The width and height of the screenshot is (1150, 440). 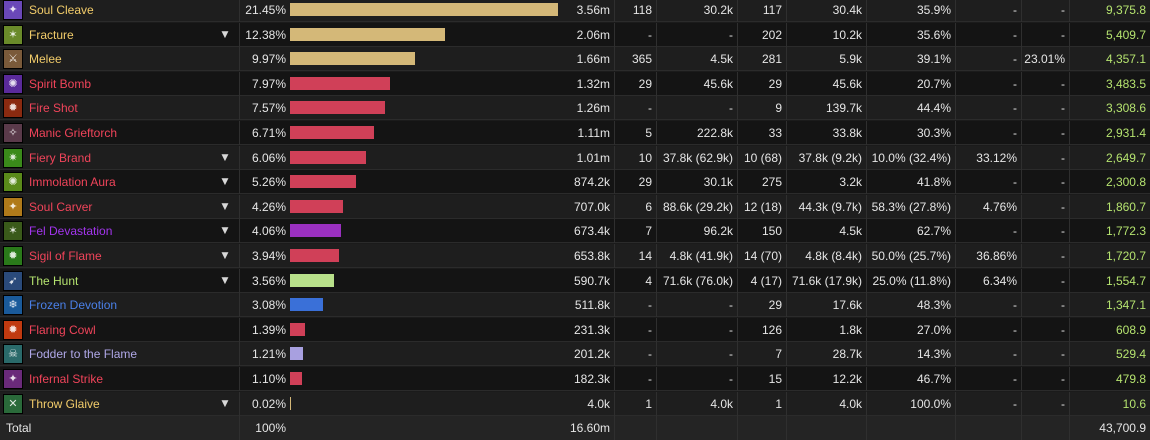 I want to click on ability-name-cell: ✶ Fel Devastation ▼, so click(x=120, y=231).